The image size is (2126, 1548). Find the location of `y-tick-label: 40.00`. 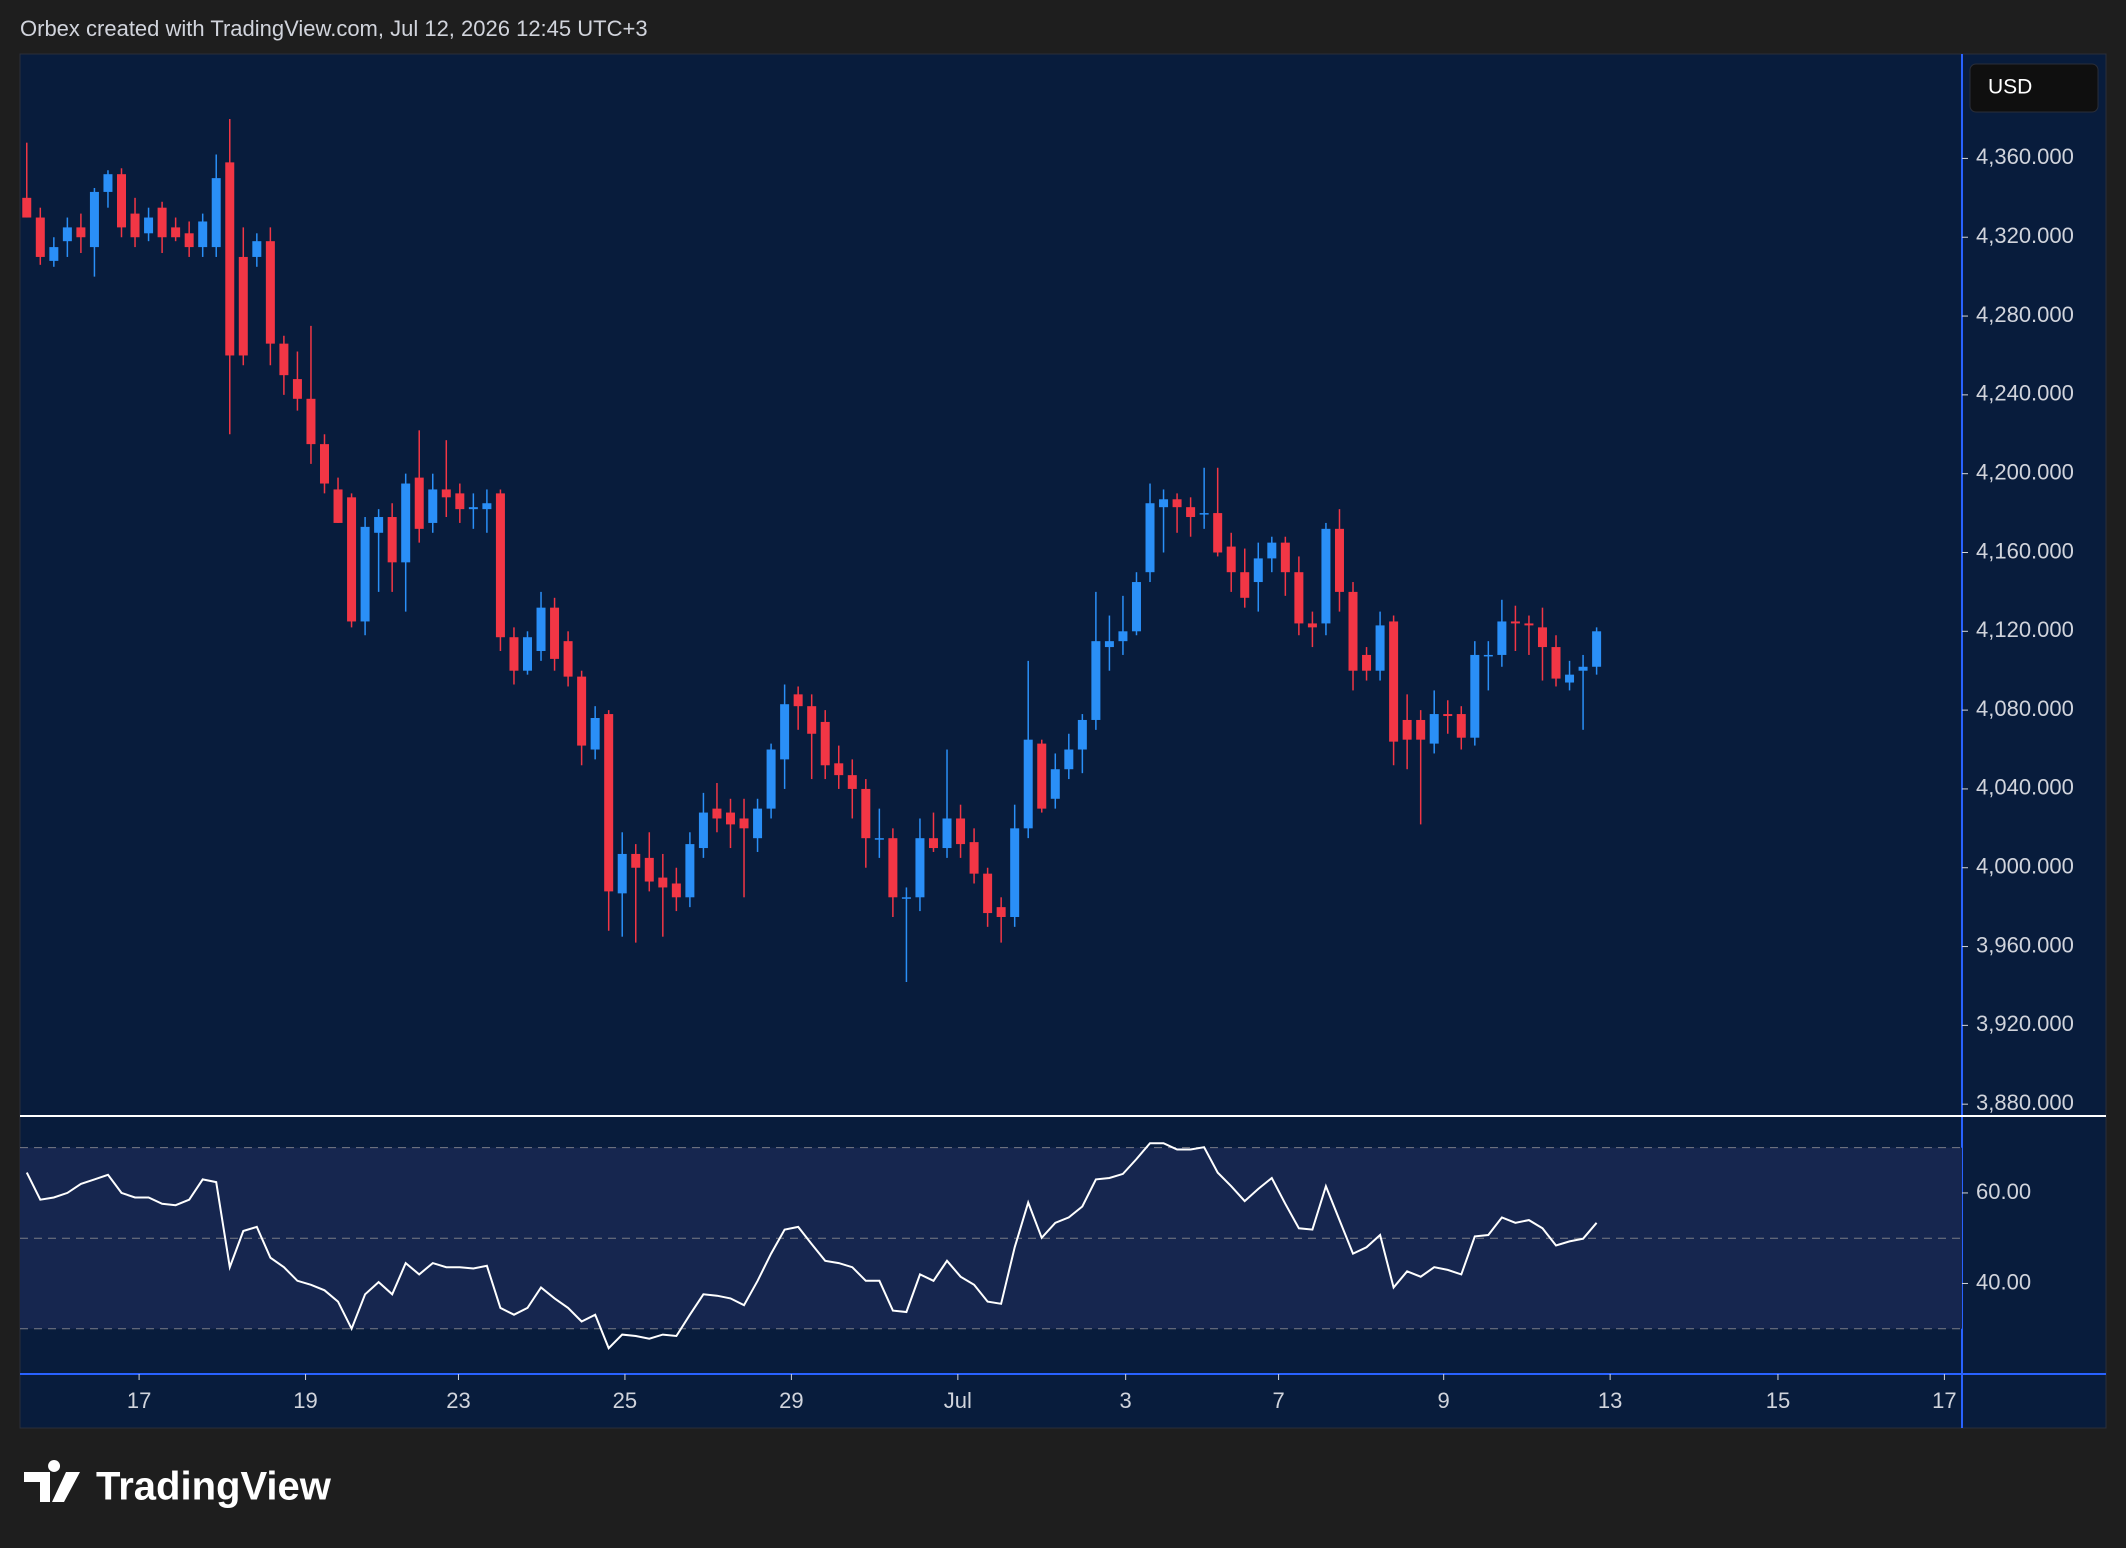

y-tick-label: 40.00 is located at coordinates (2003, 1281).